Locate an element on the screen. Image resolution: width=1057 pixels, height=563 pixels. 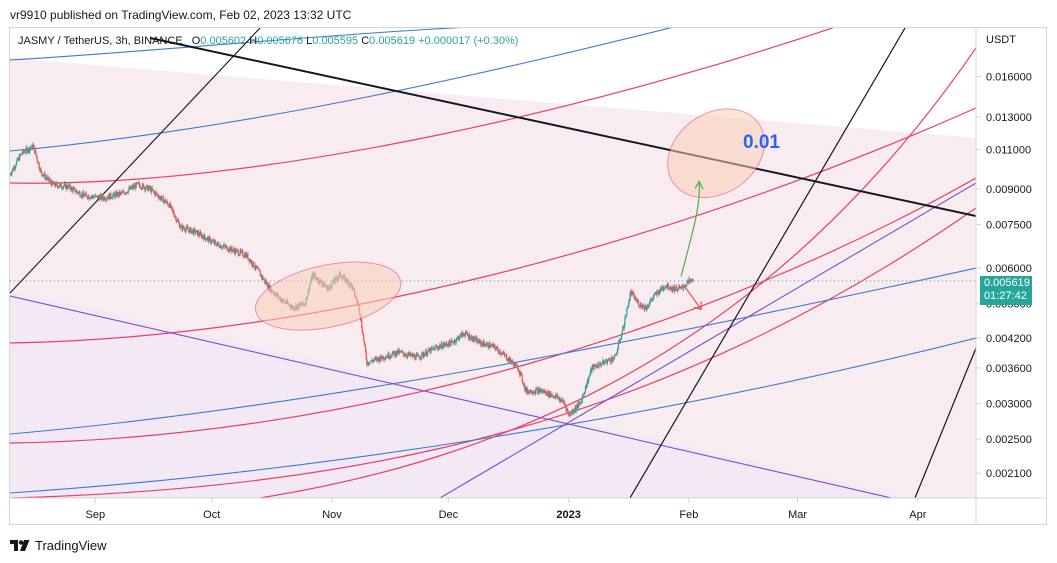
time-axis: Sep Oct Nov Dec 2023 Feb Mar Apr is located at coordinates (506, 509).